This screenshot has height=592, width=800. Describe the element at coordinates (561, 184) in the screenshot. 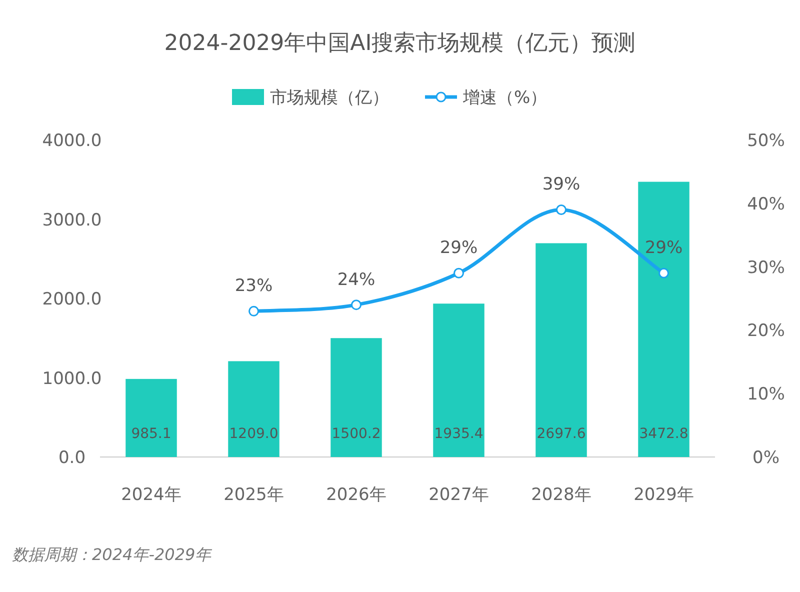

I see `data-label: 39%` at that location.